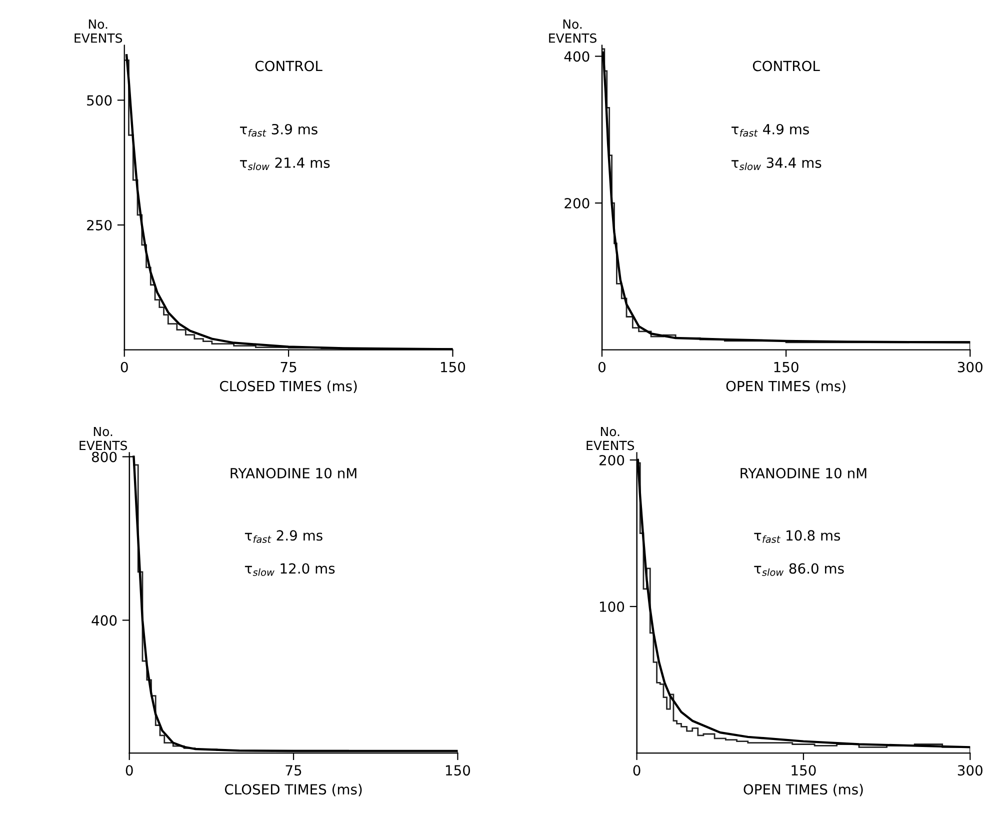 The image size is (995, 823). Describe the element at coordinates (797, 536) in the screenshot. I see `annotation: τ$_{fast}$ 10.8 ms` at that location.